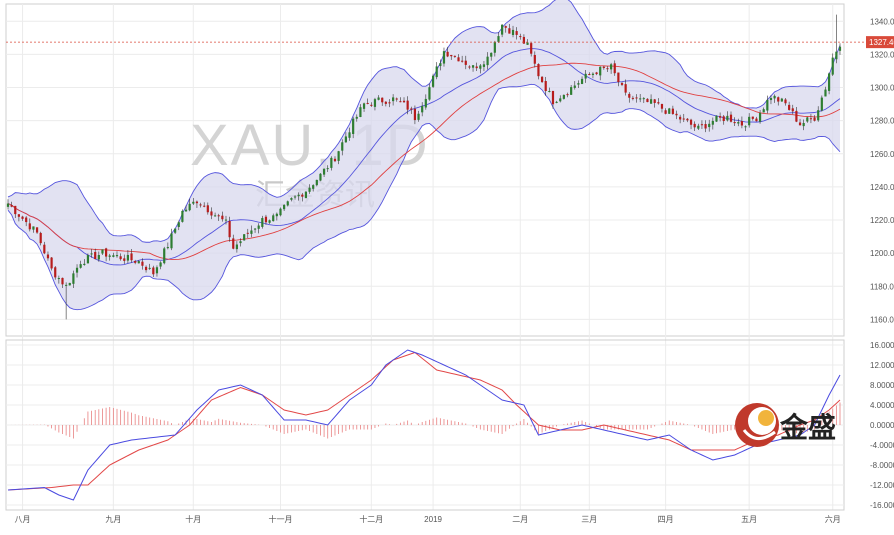 The height and width of the screenshot is (535, 894). What do you see at coordinates (882, 385) in the screenshot?
I see `macd-y-tick-label: 8.0000` at bounding box center [882, 385].